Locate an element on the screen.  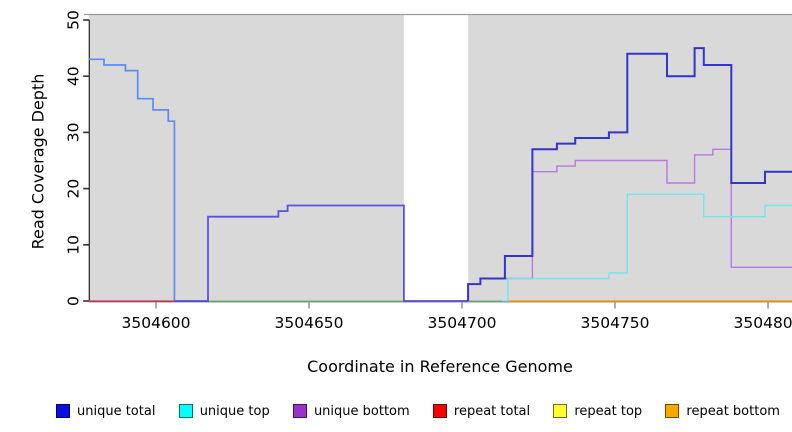
legend-item-unique-top: unique top is located at coordinates (224, 411).